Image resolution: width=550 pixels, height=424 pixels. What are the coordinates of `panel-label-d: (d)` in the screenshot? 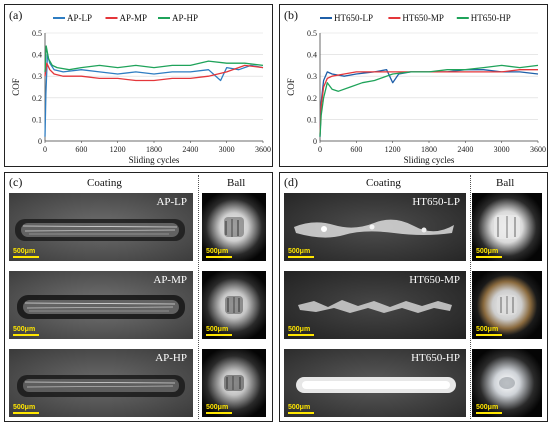 It's located at (291, 182).